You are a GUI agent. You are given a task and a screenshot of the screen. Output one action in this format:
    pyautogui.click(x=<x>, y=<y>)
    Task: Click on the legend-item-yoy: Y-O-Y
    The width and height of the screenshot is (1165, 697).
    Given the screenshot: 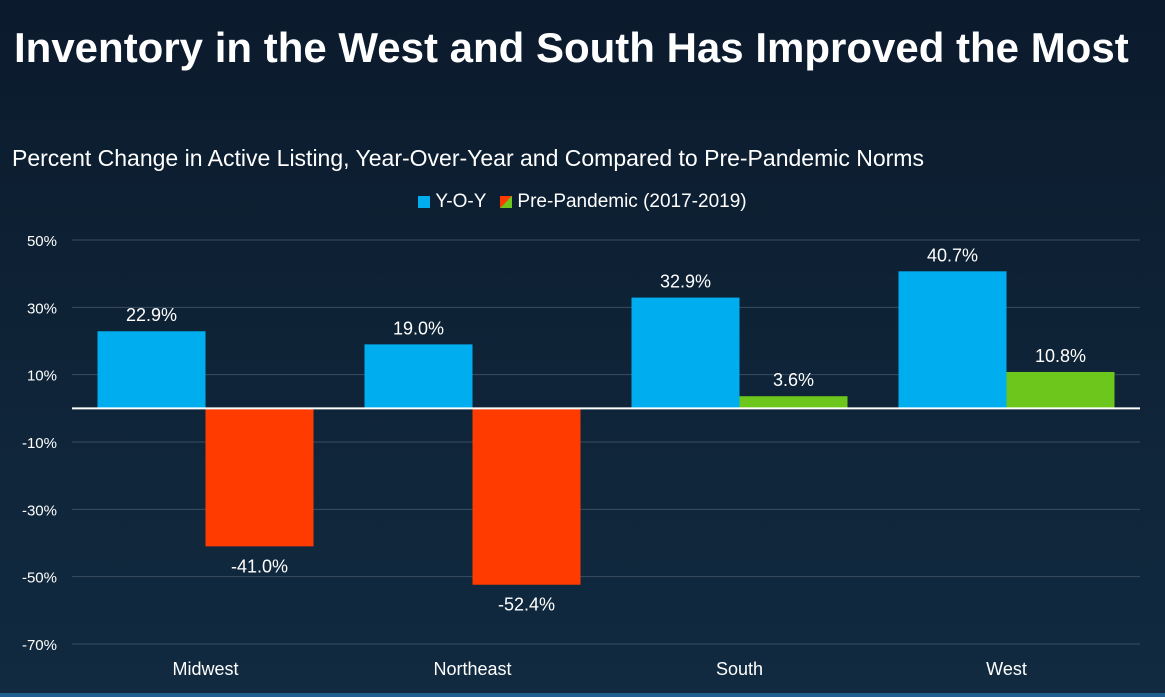 What is the action you would take?
    pyautogui.click(x=452, y=202)
    